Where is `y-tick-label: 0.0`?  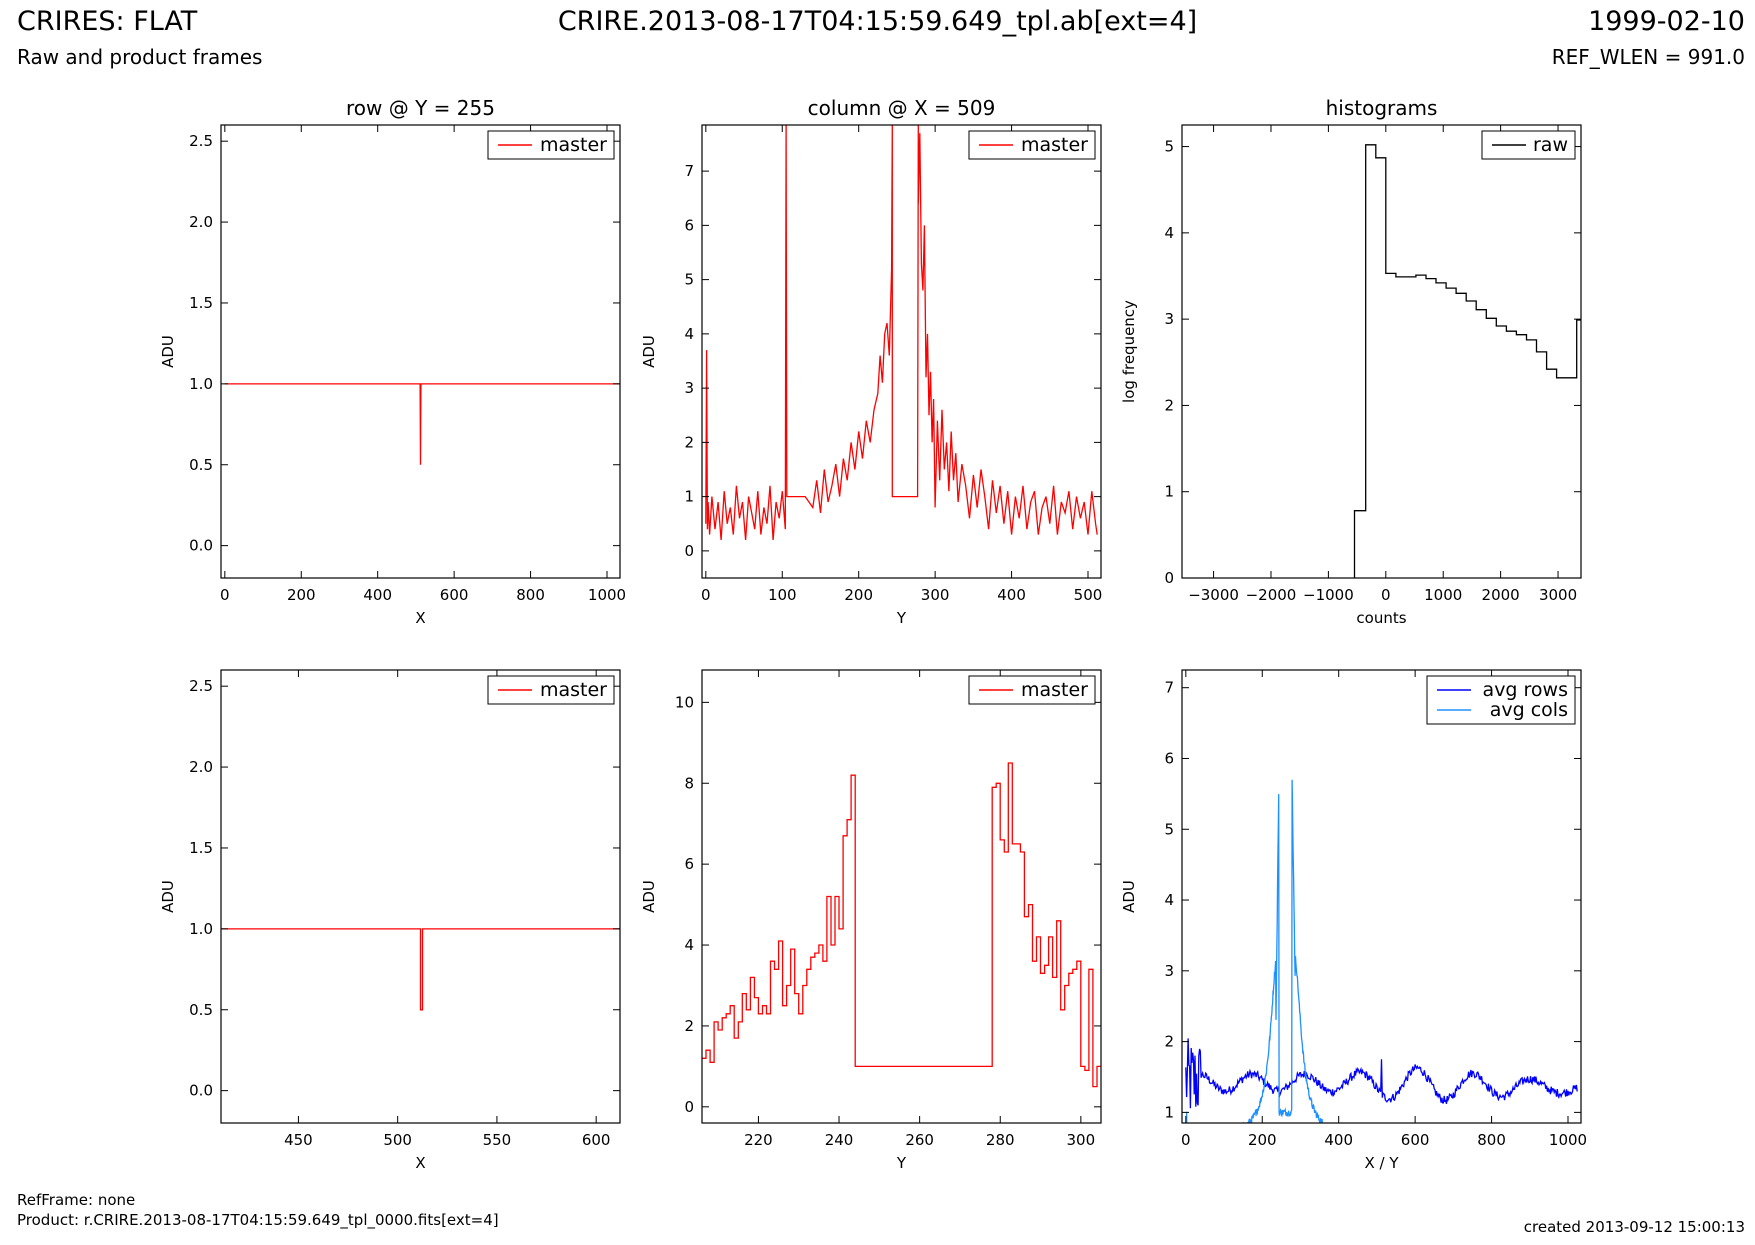 y-tick-label: 0.0 is located at coordinates (201, 1091).